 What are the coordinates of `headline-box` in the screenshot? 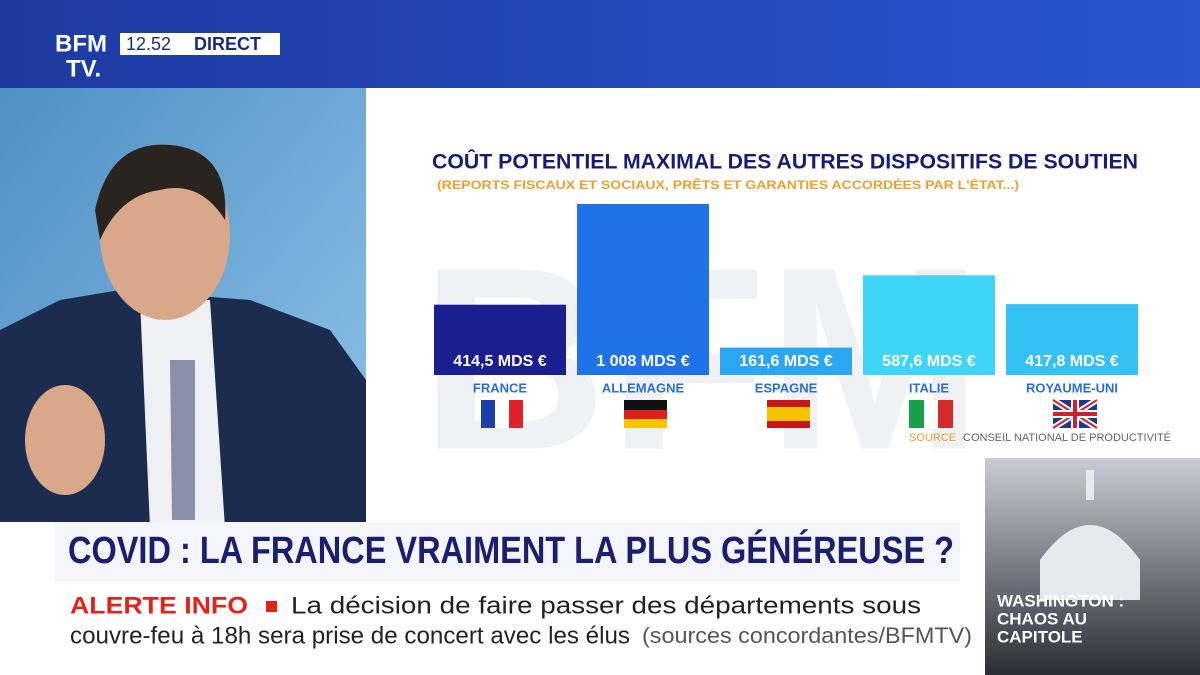 It's located at (507, 552).